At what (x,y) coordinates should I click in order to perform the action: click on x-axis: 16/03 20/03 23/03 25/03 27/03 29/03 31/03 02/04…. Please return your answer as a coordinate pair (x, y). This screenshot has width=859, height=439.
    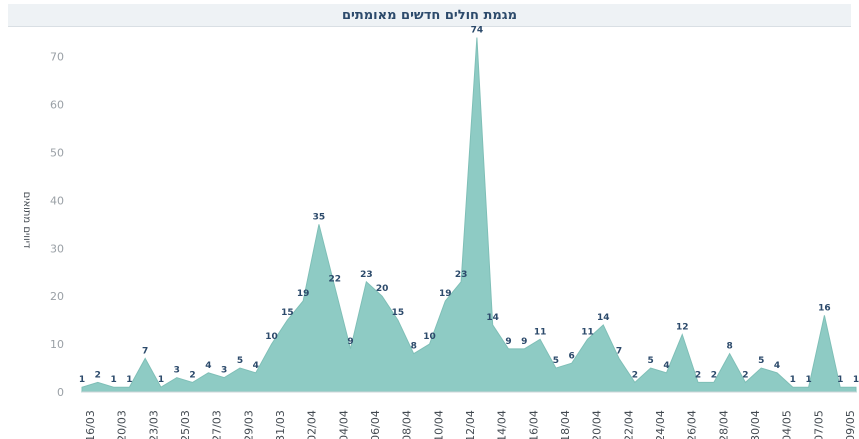
    Looking at the image, I should click on (470, 424).